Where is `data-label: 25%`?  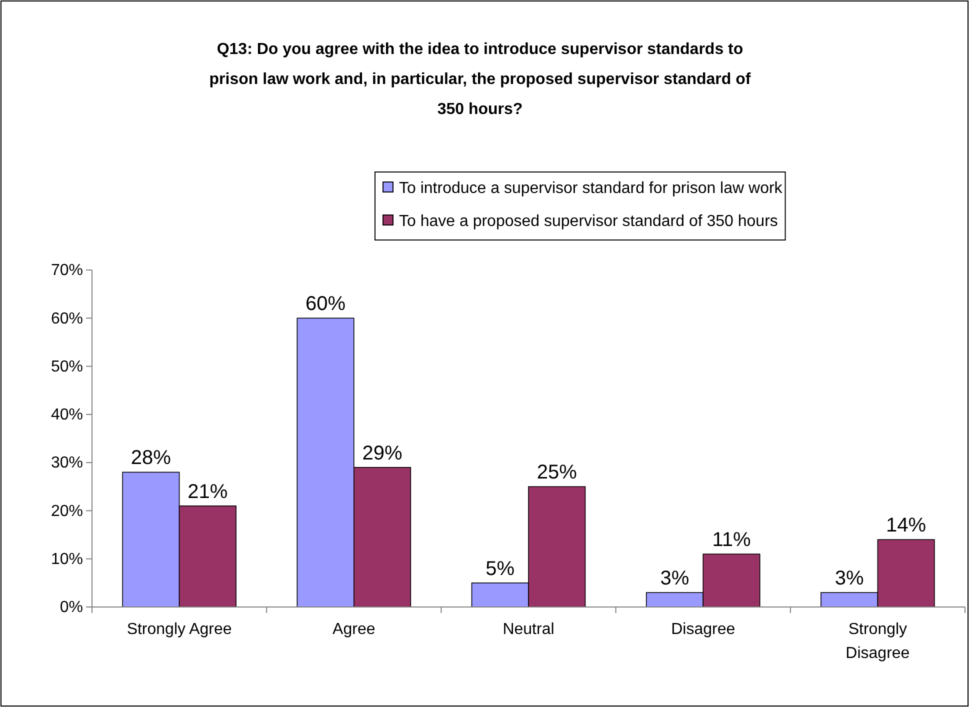 data-label: 25% is located at coordinates (557, 473).